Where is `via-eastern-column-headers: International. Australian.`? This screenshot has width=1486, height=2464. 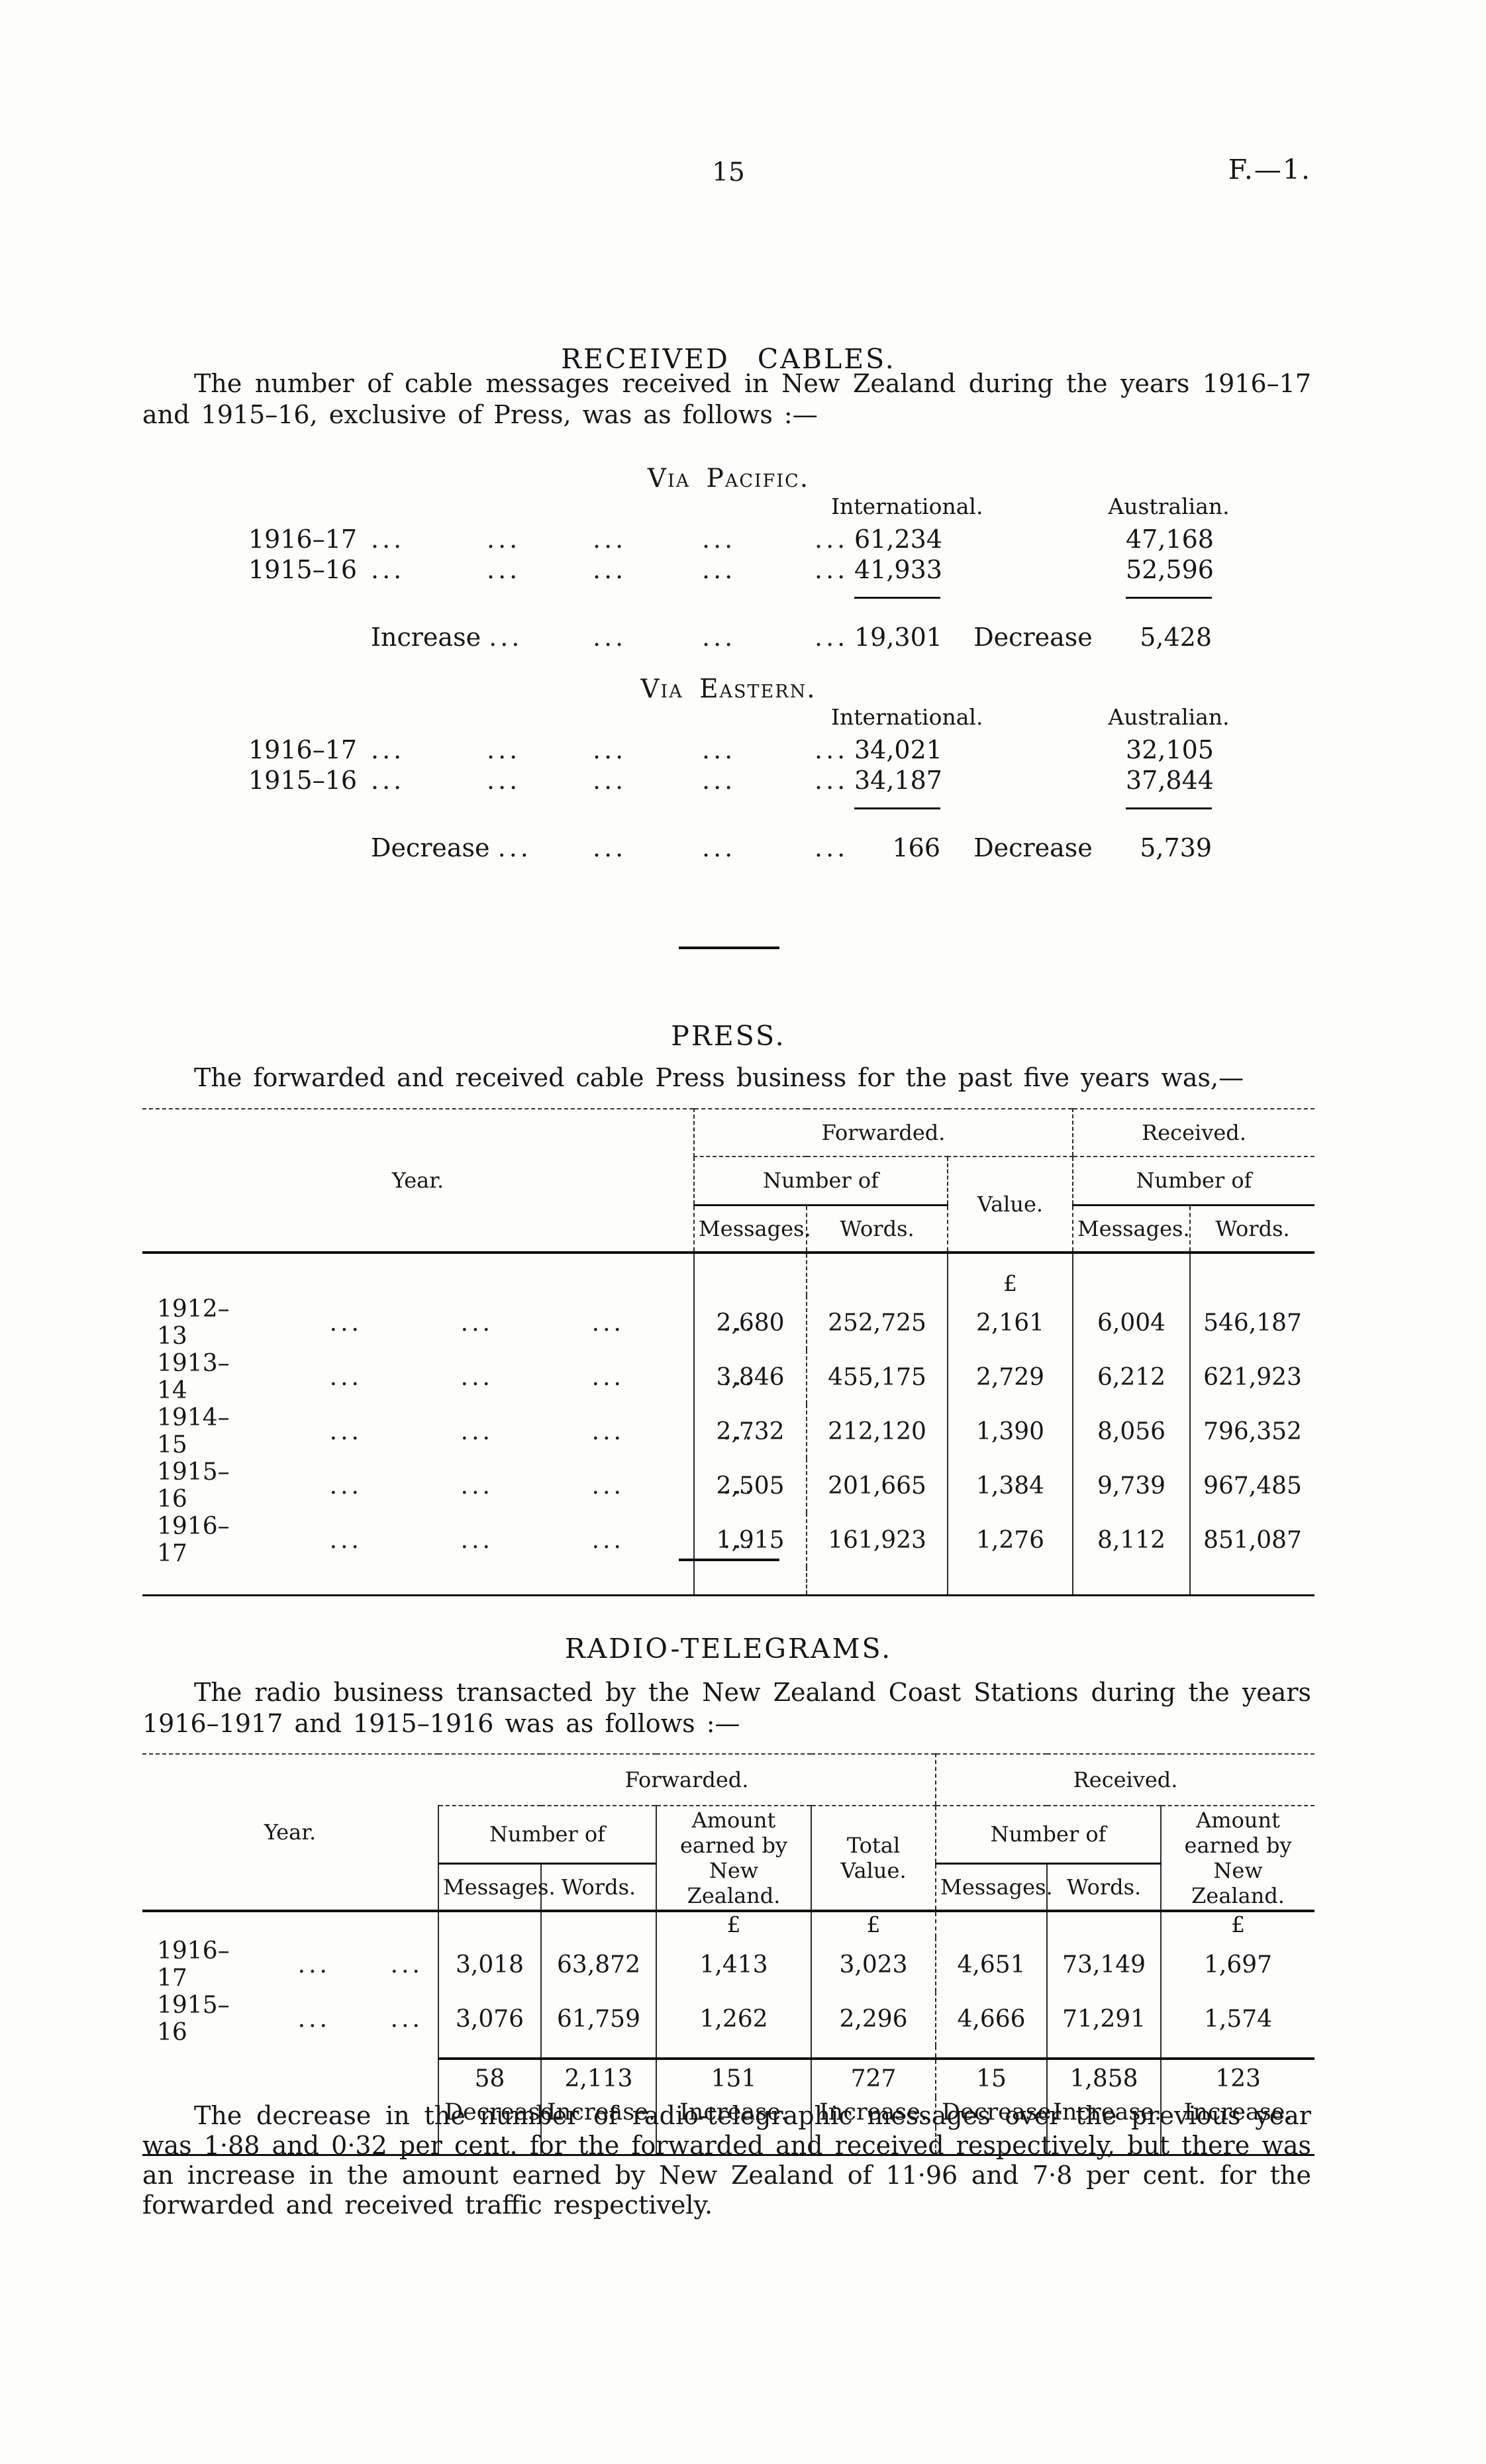
via-eastern-column-headers: International. Australian. is located at coordinates (728, 718).